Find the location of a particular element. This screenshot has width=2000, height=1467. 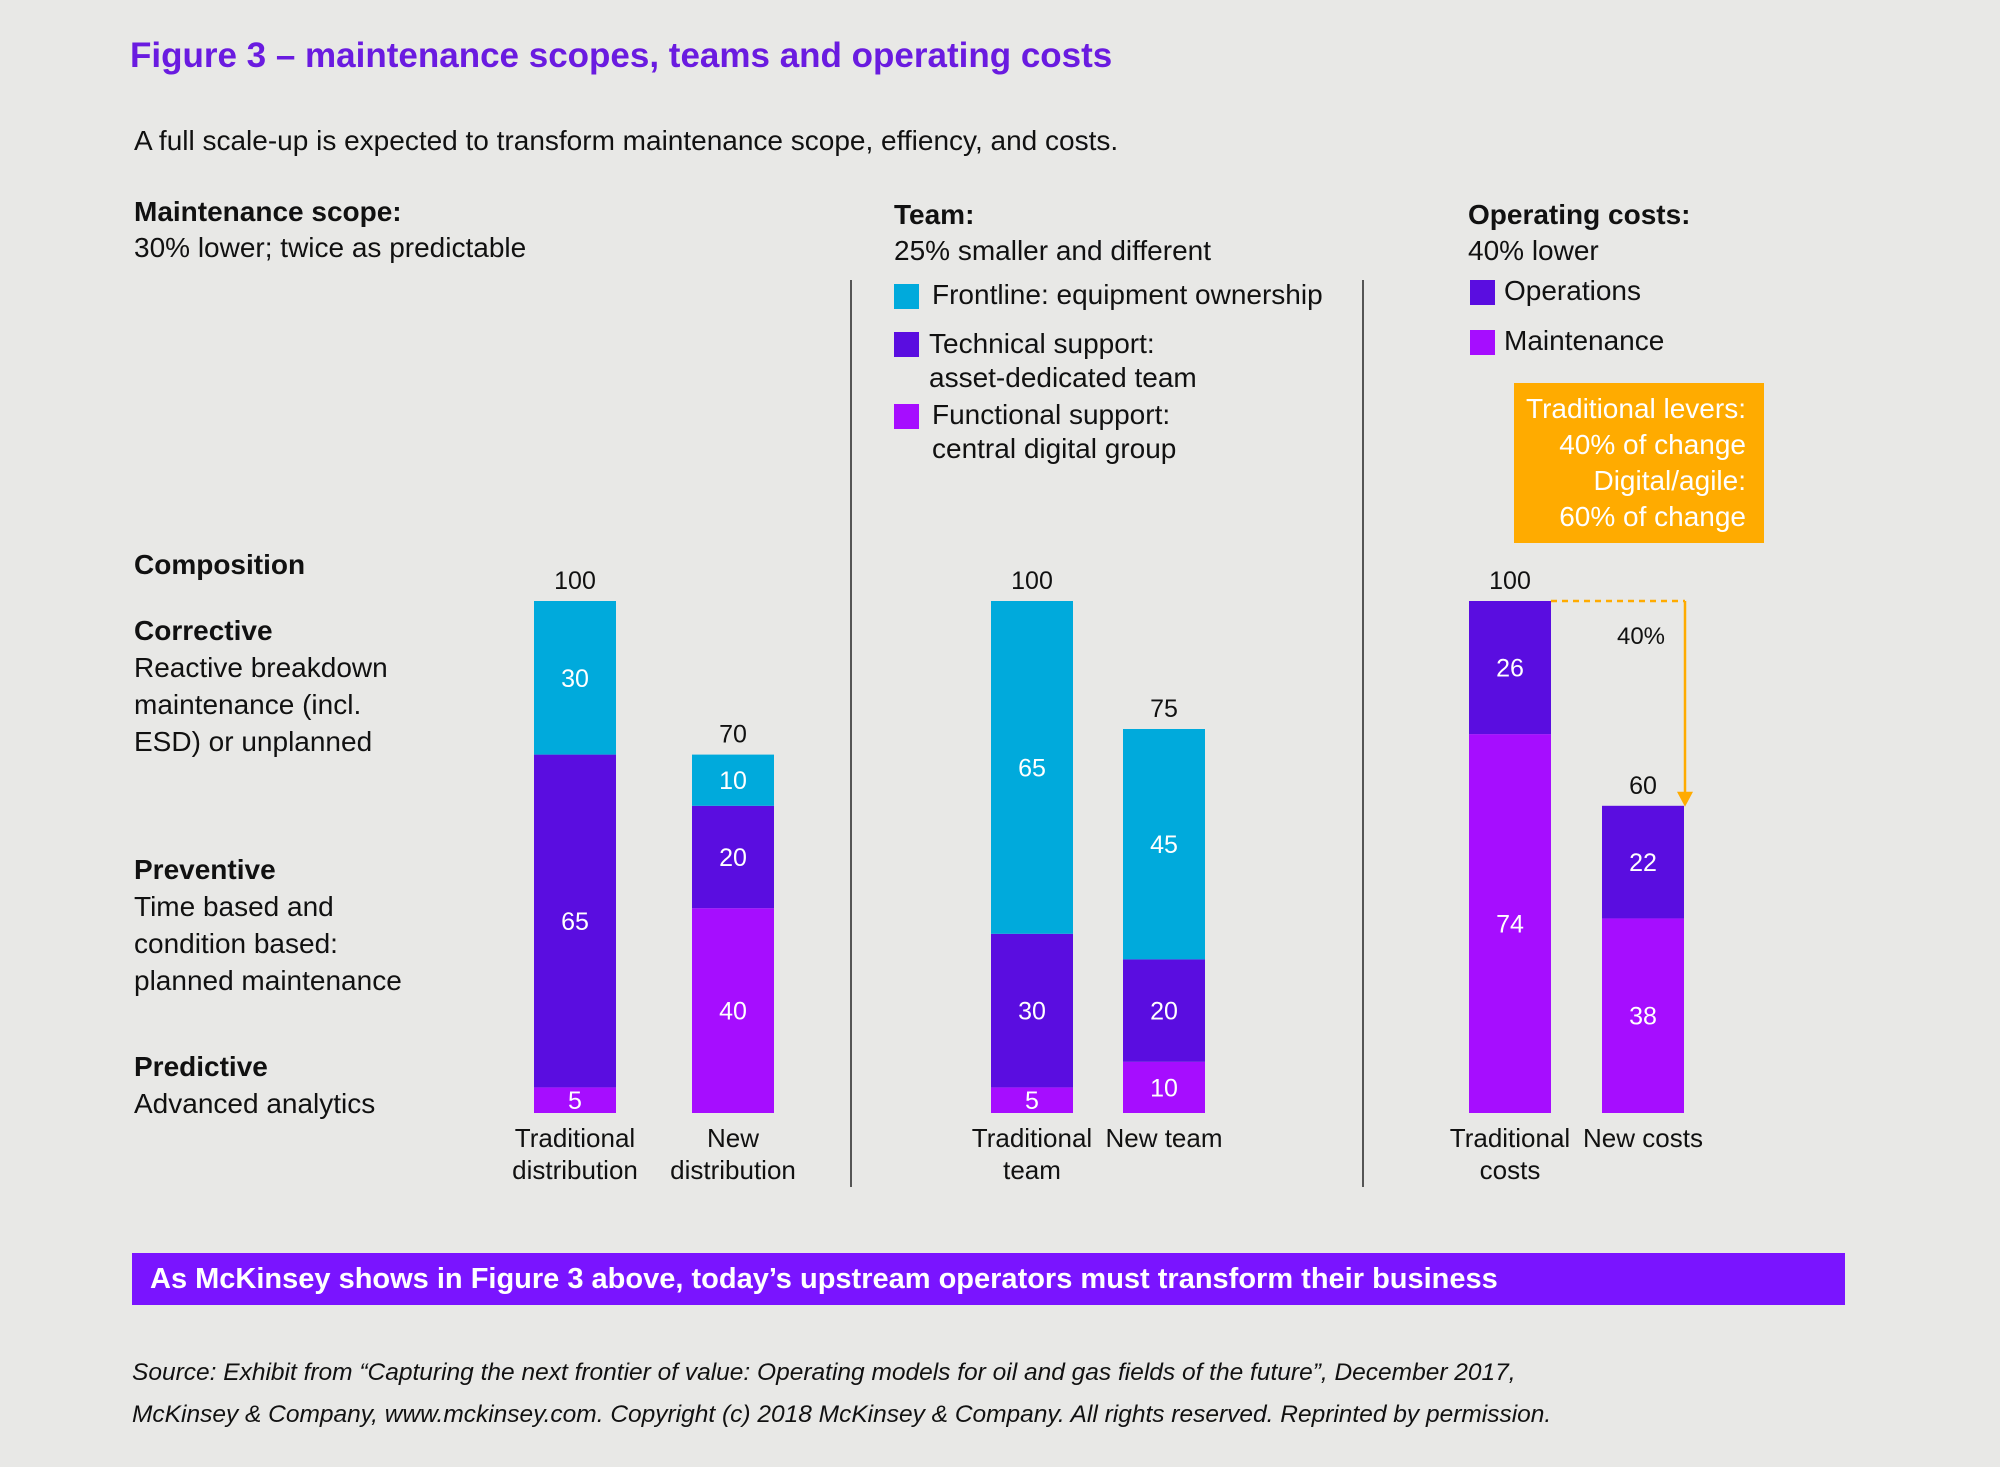

legend-label-maintenance: Maintenance is located at coordinates (1584, 340).